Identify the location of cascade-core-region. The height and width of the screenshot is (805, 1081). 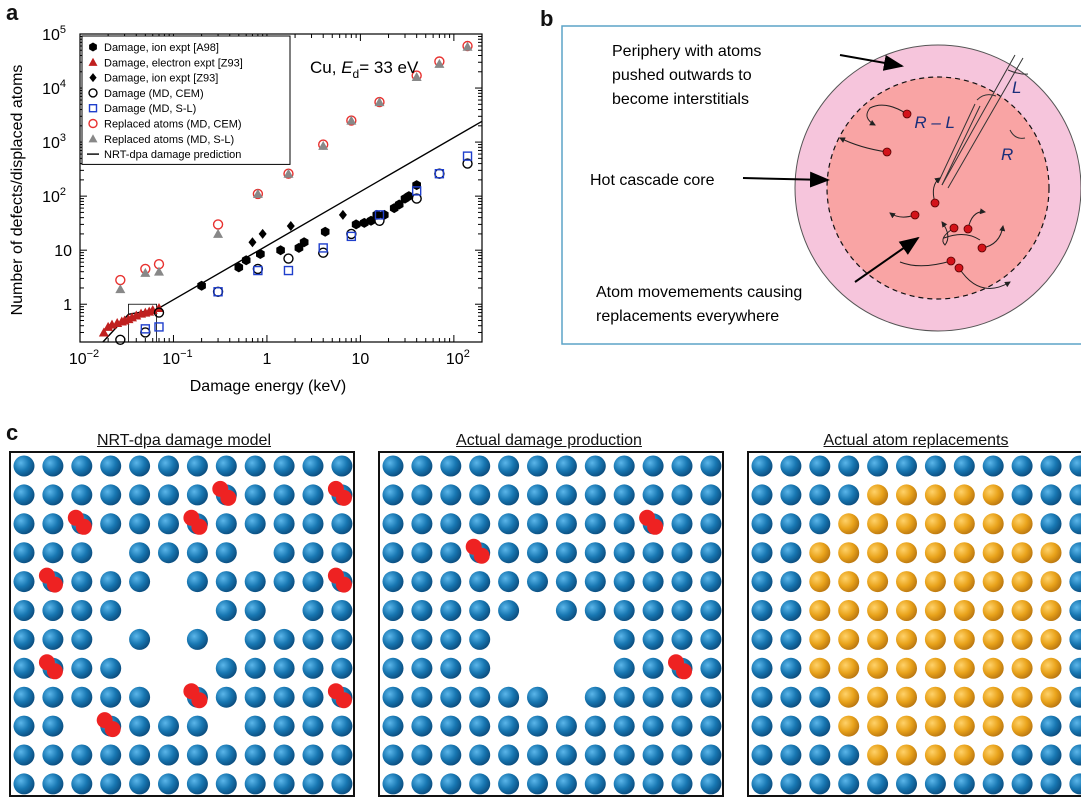
(938, 188).